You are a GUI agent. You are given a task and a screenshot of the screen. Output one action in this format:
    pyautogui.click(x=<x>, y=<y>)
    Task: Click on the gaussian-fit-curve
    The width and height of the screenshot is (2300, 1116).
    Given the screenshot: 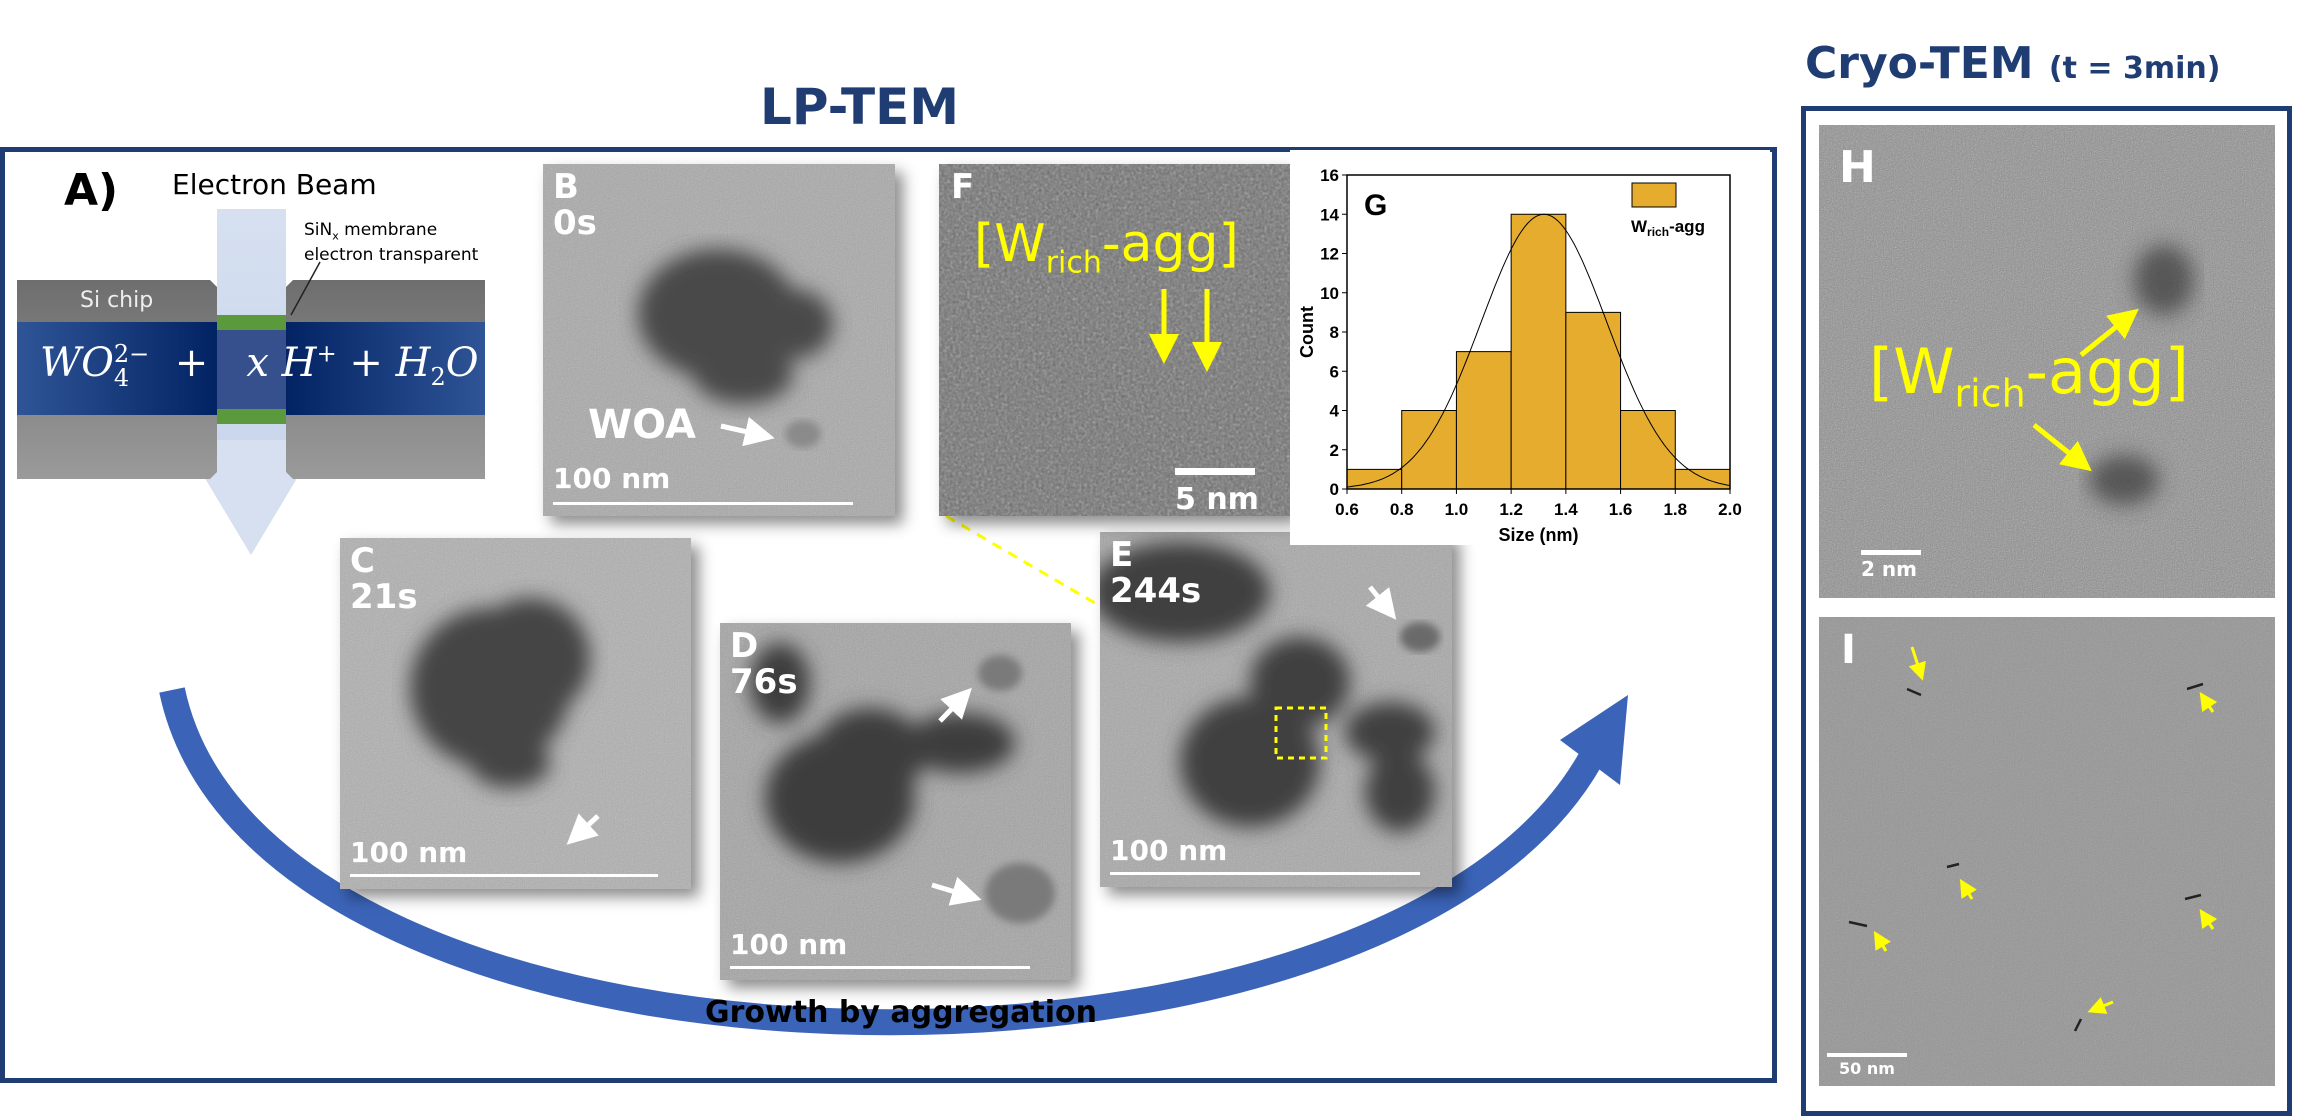 What is the action you would take?
    pyautogui.click(x=1538, y=350)
    